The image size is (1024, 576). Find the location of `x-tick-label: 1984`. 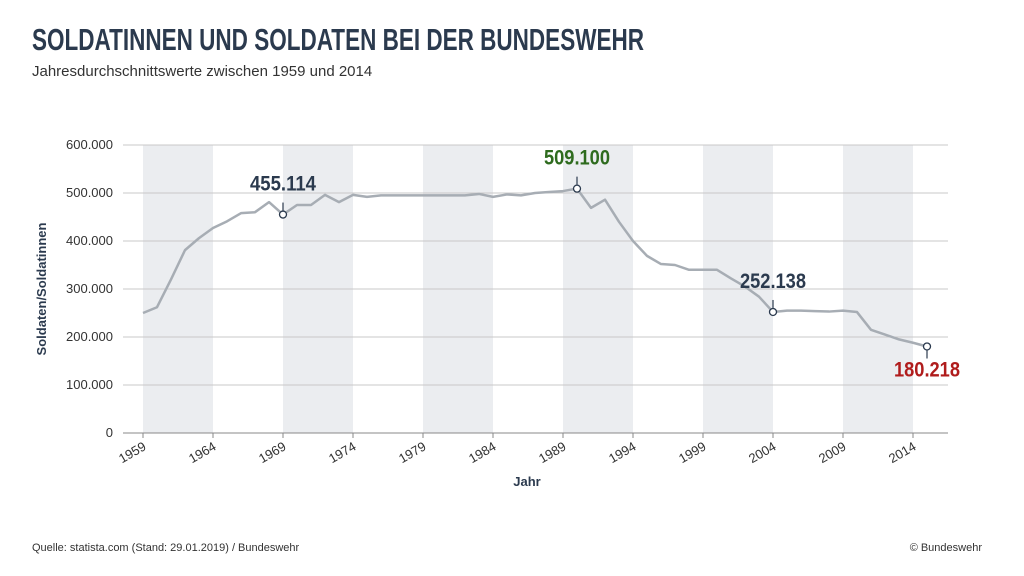

x-tick-label: 1984 is located at coordinates (482, 452).